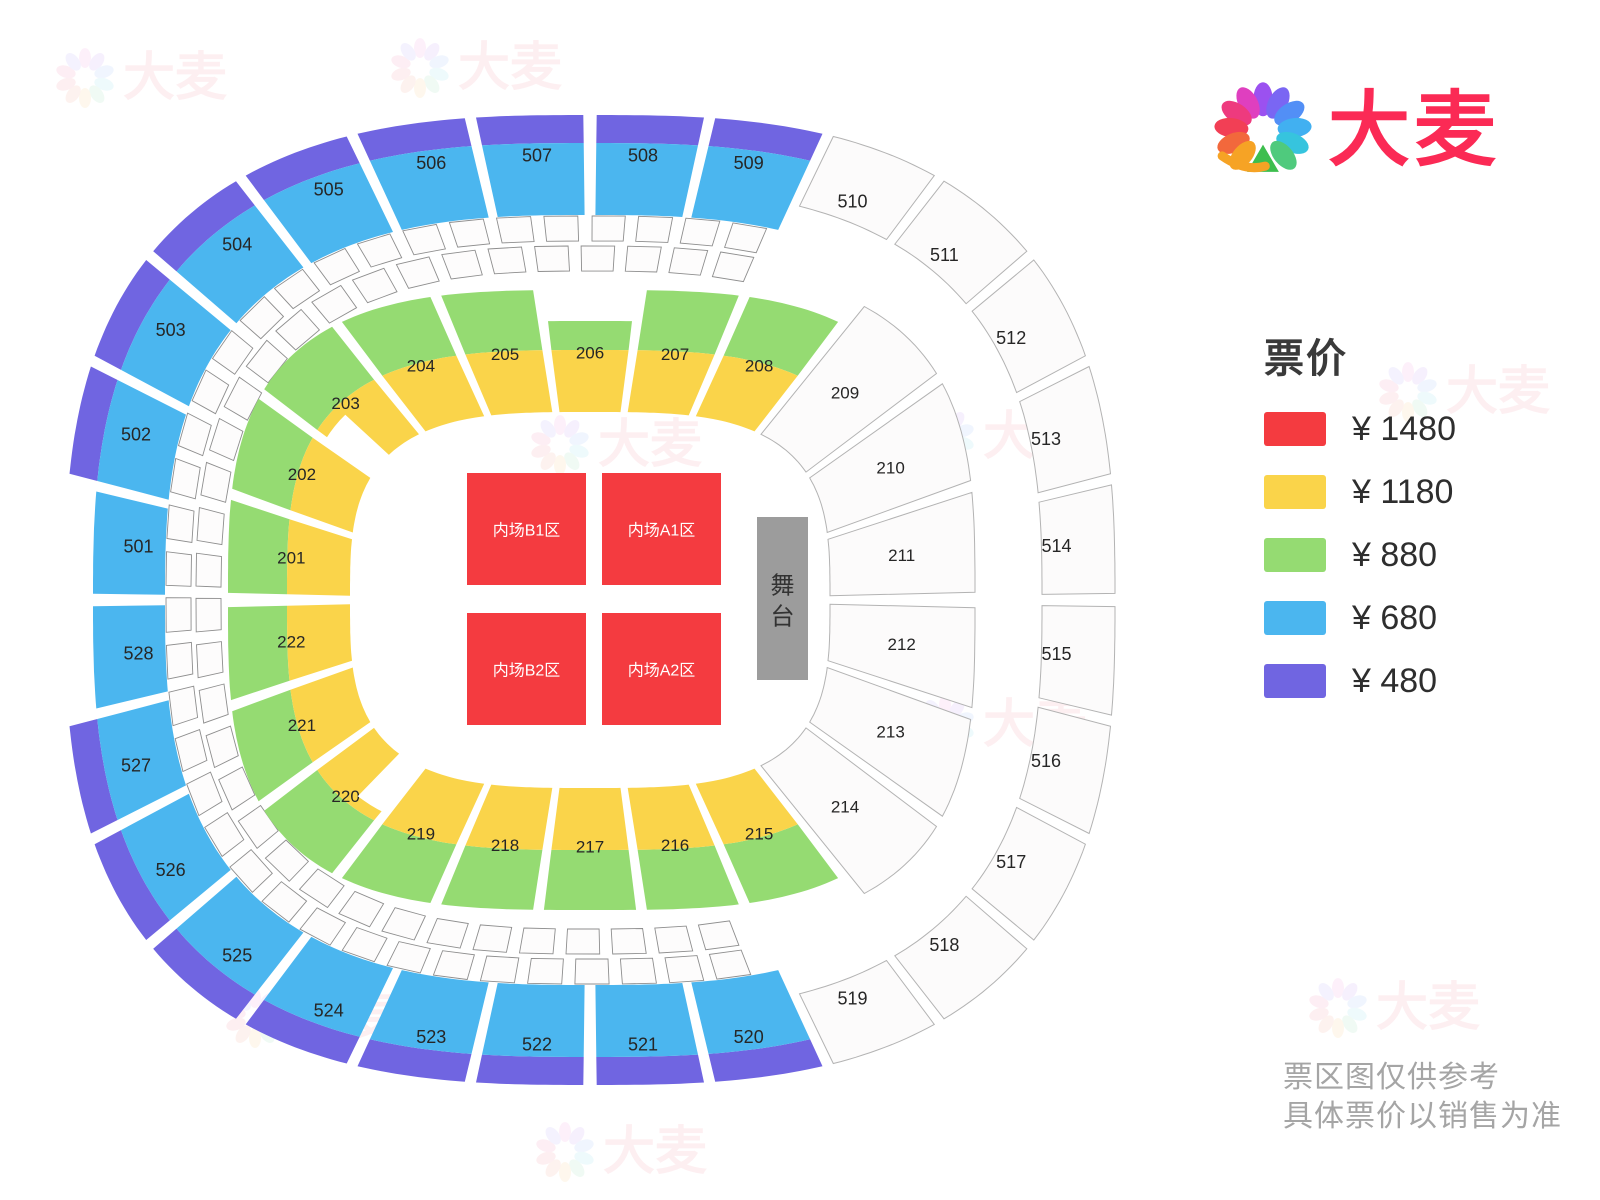 This screenshot has height=1200, width=1600. I want to click on section-215: 215, so click(767, 835).